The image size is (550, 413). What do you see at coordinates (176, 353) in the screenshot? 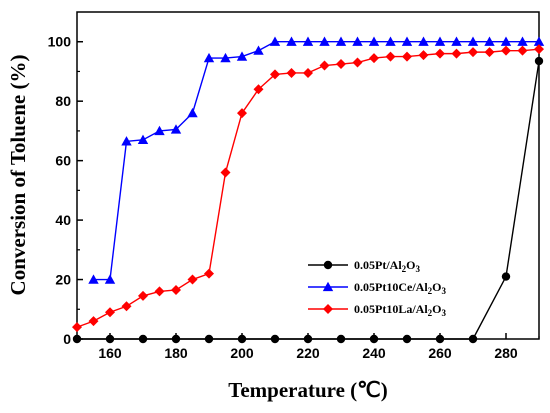
I see `x-tick-label: 180` at bounding box center [176, 353].